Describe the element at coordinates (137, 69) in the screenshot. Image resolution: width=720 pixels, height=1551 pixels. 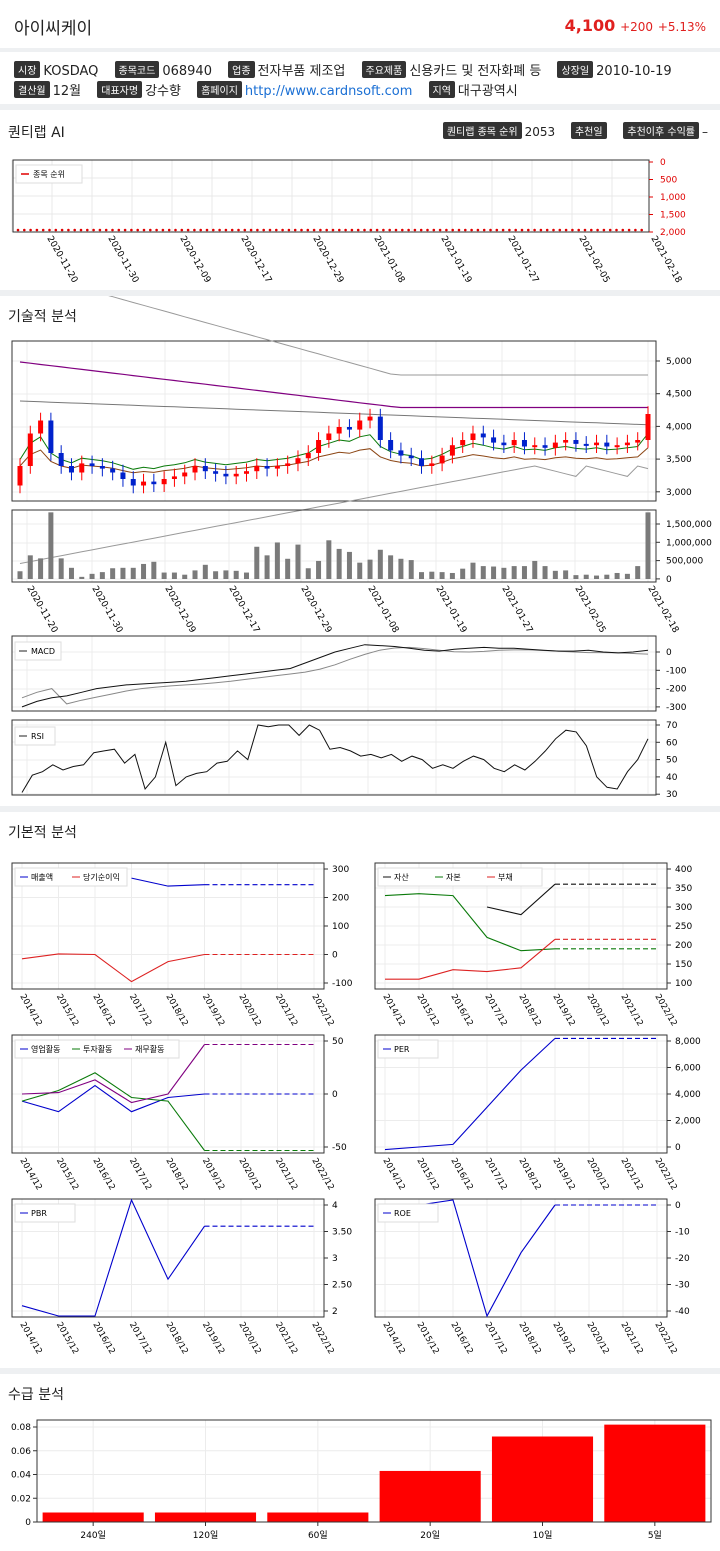
I see `code-tag: 종목코드` at that location.